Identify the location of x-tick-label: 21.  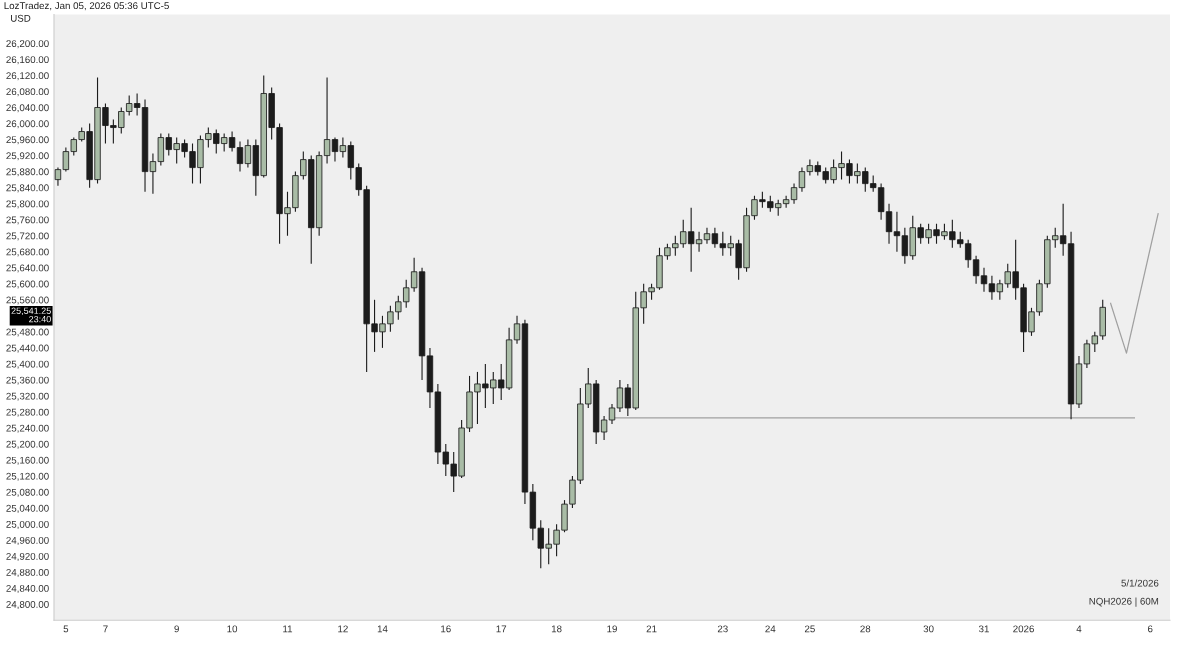
(651, 629).